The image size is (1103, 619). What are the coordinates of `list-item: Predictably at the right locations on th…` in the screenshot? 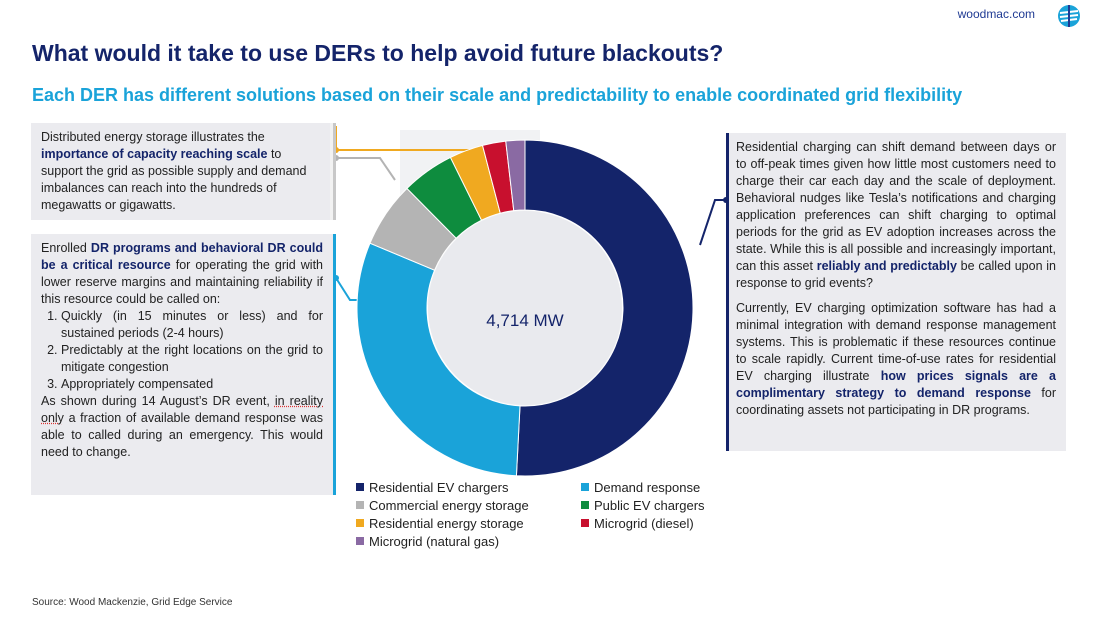 It's located at (192, 359).